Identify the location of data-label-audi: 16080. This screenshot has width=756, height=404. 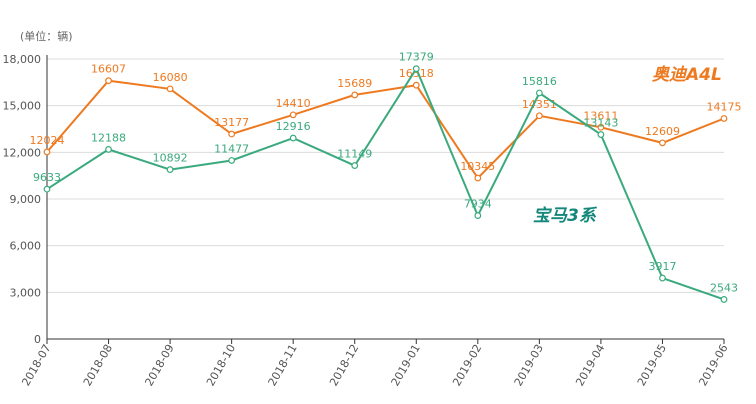
(170, 77).